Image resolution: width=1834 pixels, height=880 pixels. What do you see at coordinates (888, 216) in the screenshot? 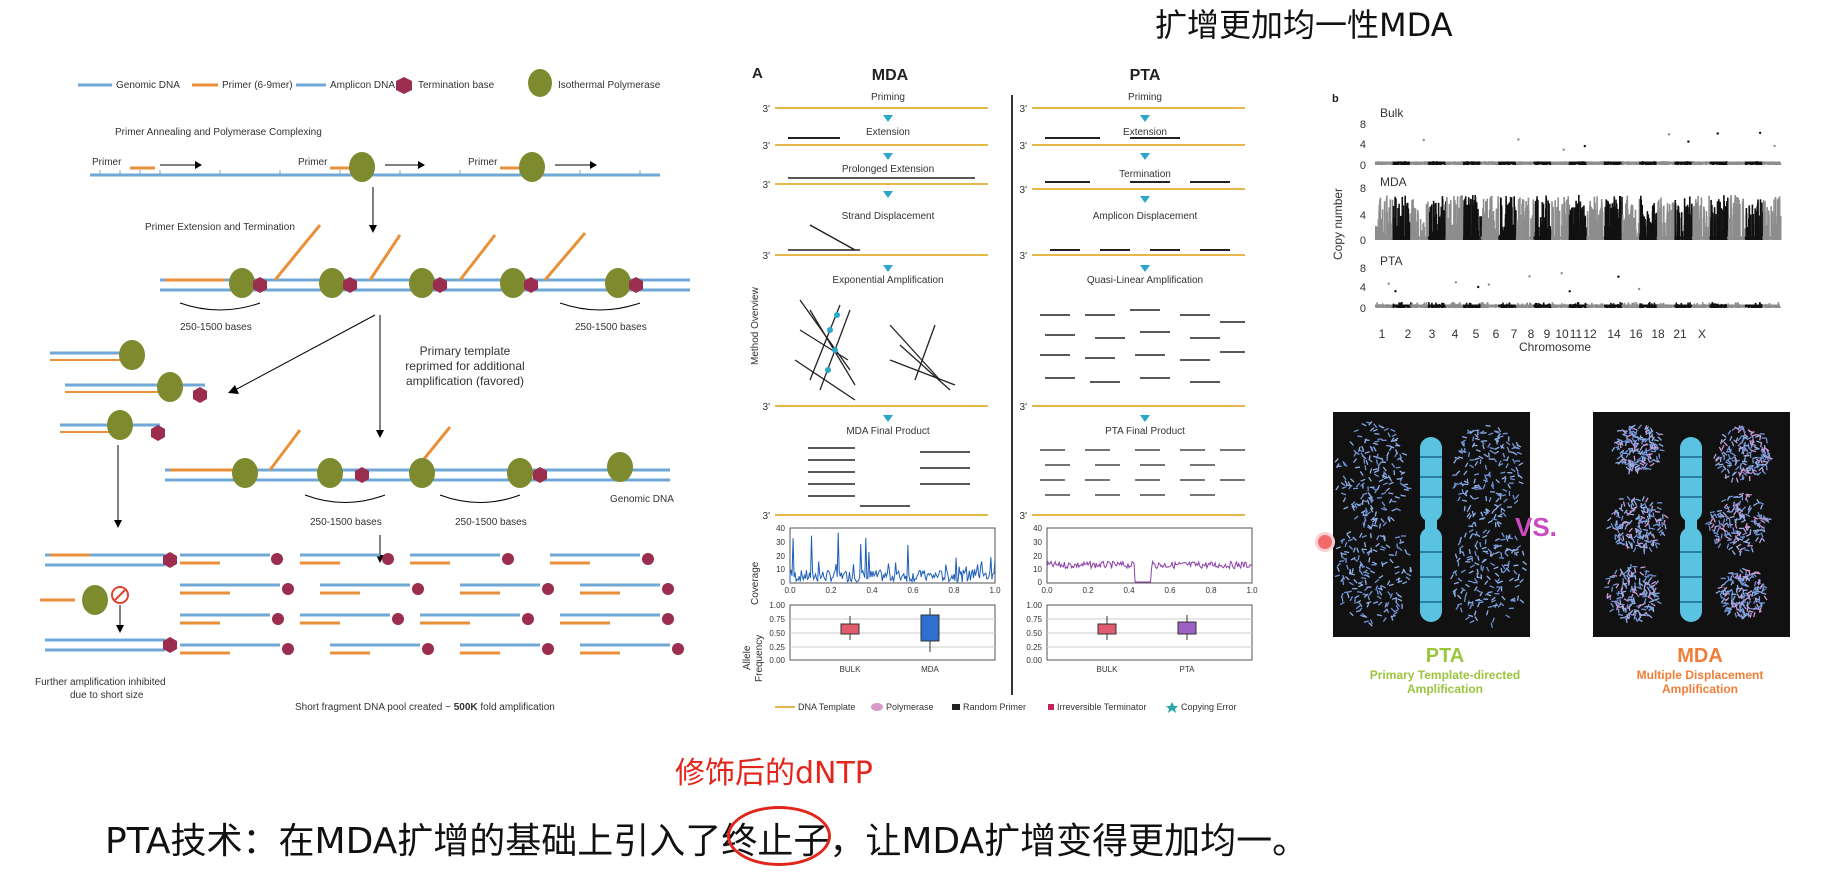
I see `mda-step-displacement: Strand Displacement` at bounding box center [888, 216].